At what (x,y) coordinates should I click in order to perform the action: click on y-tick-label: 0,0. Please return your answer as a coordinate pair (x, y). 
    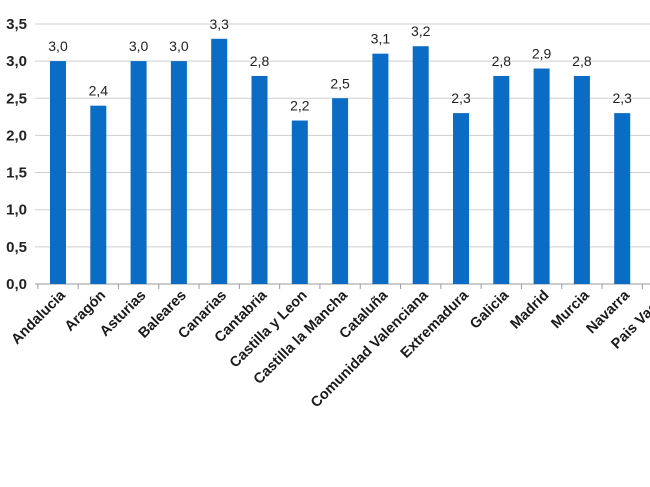
    Looking at the image, I should click on (16, 284).